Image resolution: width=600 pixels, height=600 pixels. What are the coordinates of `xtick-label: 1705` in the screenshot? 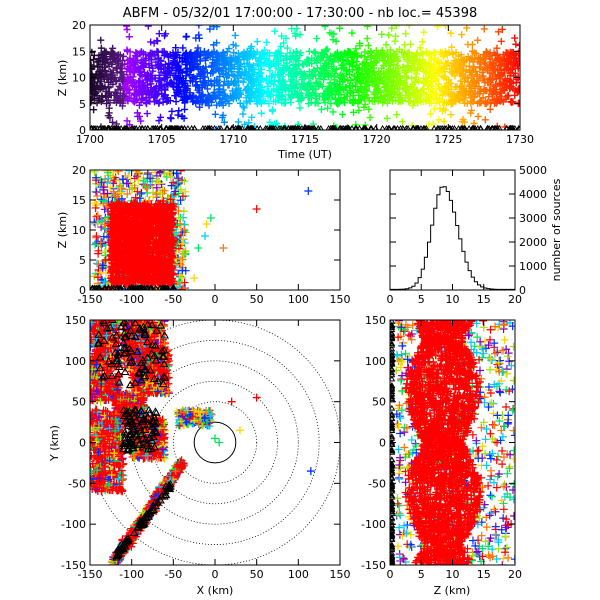 It's located at (162, 139).